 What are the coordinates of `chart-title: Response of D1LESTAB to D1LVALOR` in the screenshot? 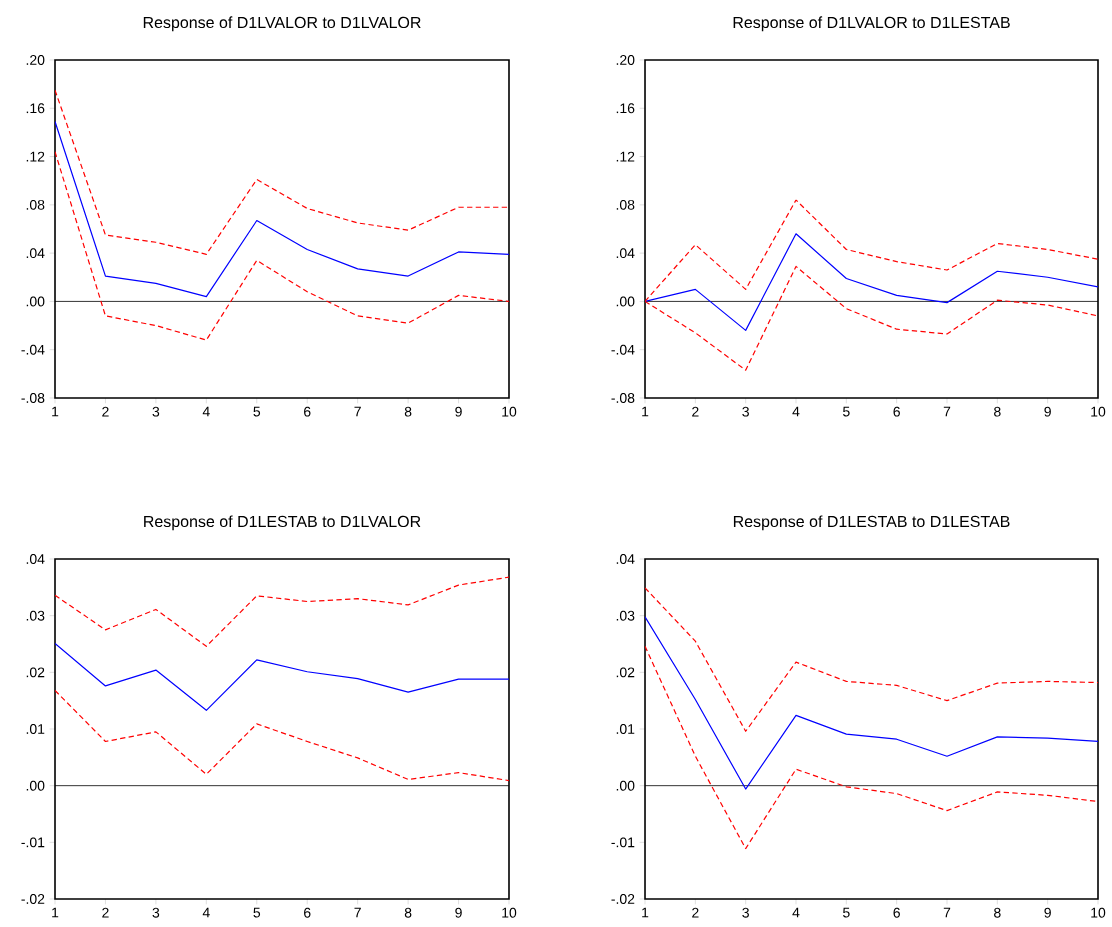 It's located at (282, 523).